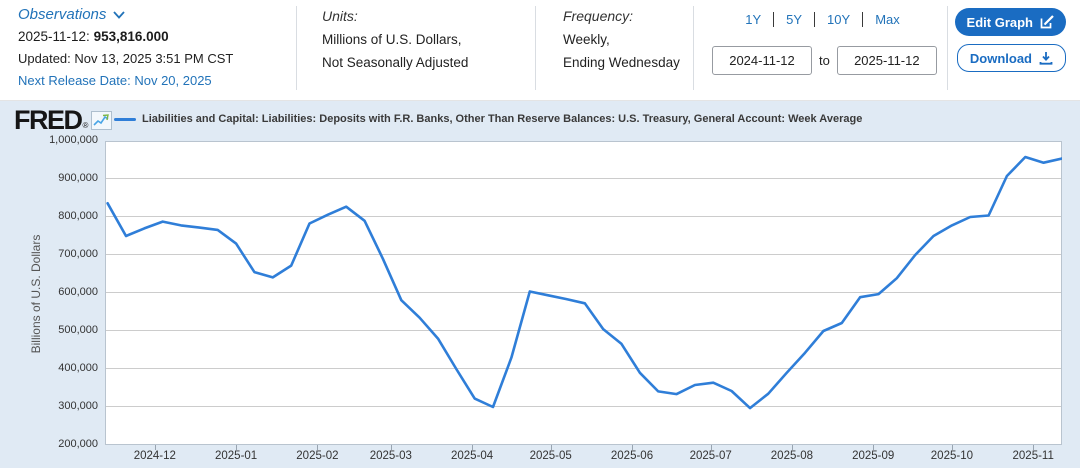  Describe the element at coordinates (317, 456) in the screenshot. I see `x-tick-label: 2025-02` at that location.